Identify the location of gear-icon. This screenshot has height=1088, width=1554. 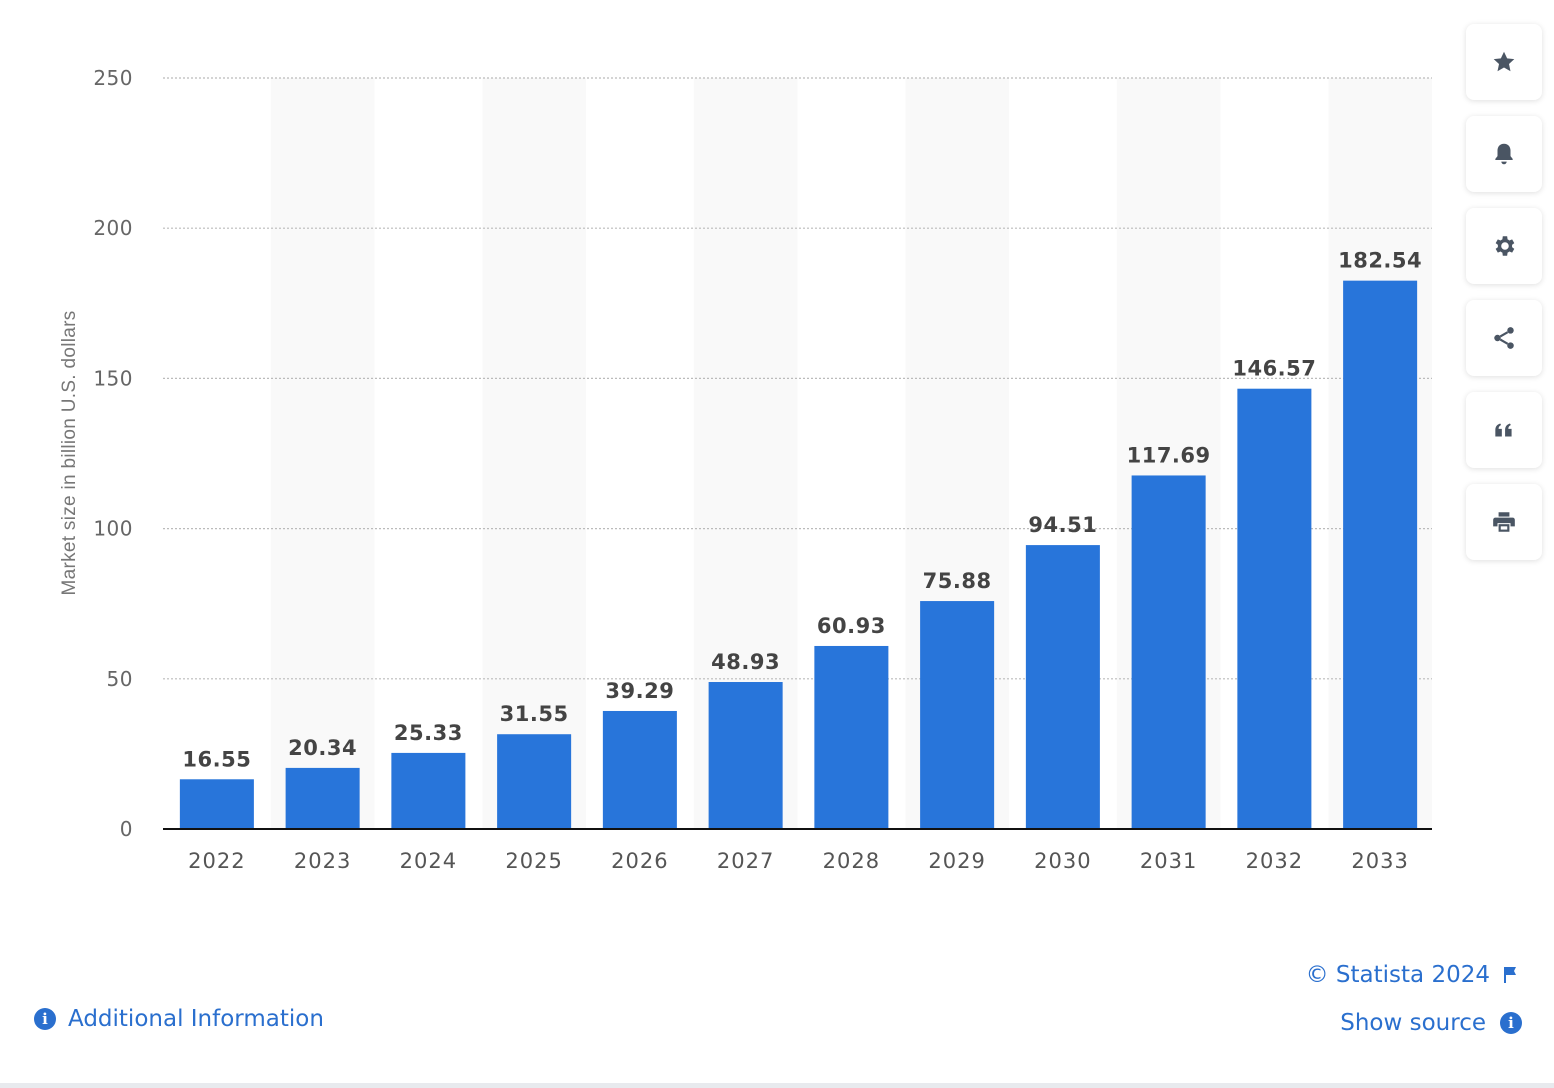
(1505, 246).